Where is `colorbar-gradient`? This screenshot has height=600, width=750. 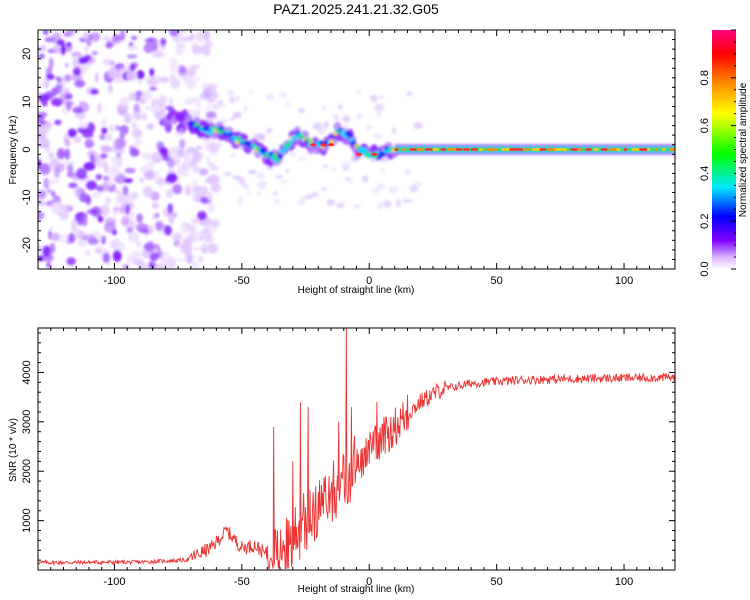 colorbar-gradient is located at coordinates (724, 149).